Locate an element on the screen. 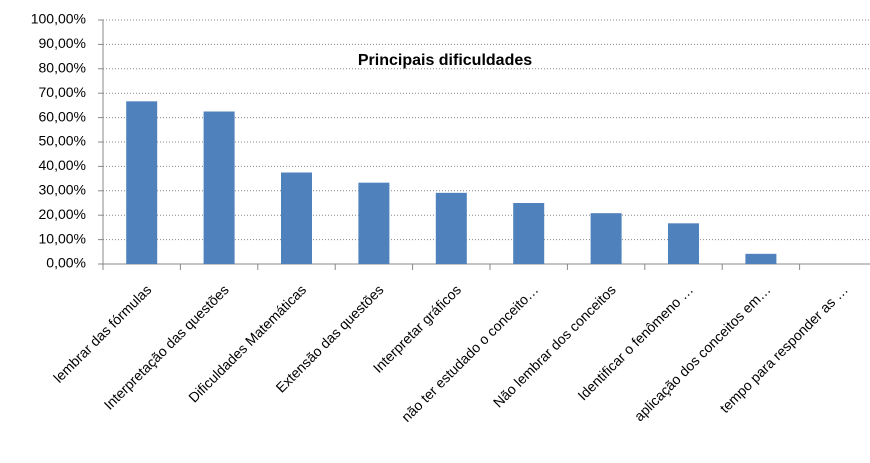 The height and width of the screenshot is (463, 870). y-tick-label: 30,00% is located at coordinates (62, 190).